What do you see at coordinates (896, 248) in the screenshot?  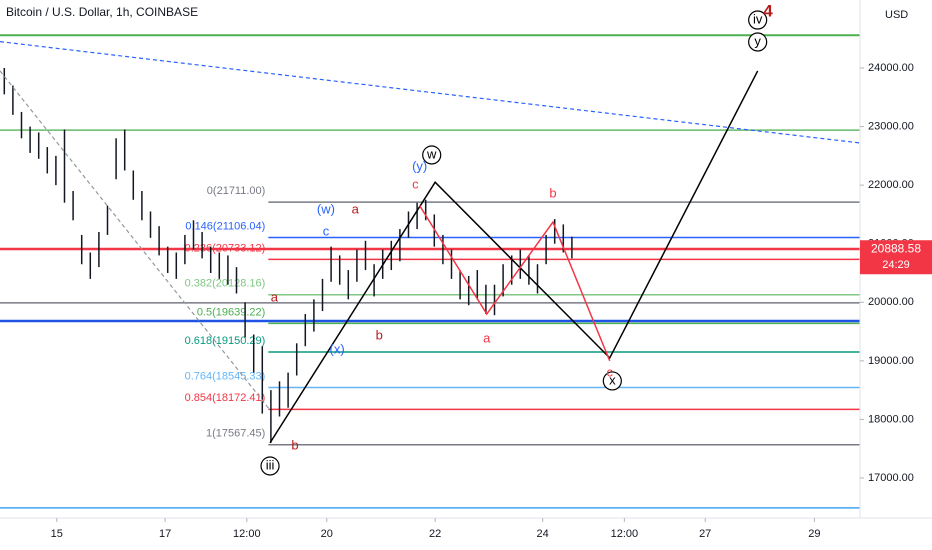 I see `last-price-label: 20888.58` at bounding box center [896, 248].